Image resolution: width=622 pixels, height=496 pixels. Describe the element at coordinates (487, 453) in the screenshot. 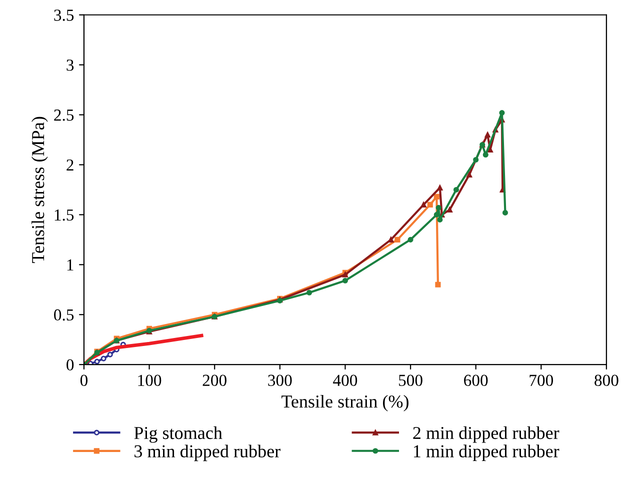

I see `legend-label: 1 min dipped rubber` at that location.